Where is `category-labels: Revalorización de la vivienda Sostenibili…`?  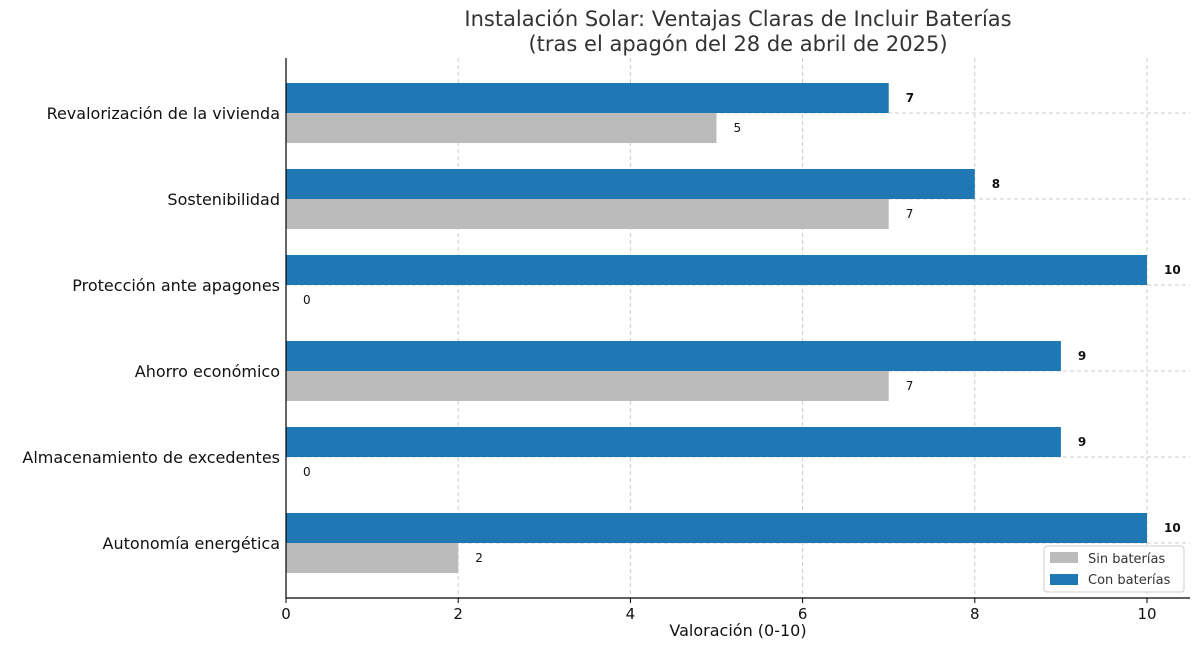 category-labels: Revalorización de la vivienda Sostenibili… is located at coordinates (151, 328).